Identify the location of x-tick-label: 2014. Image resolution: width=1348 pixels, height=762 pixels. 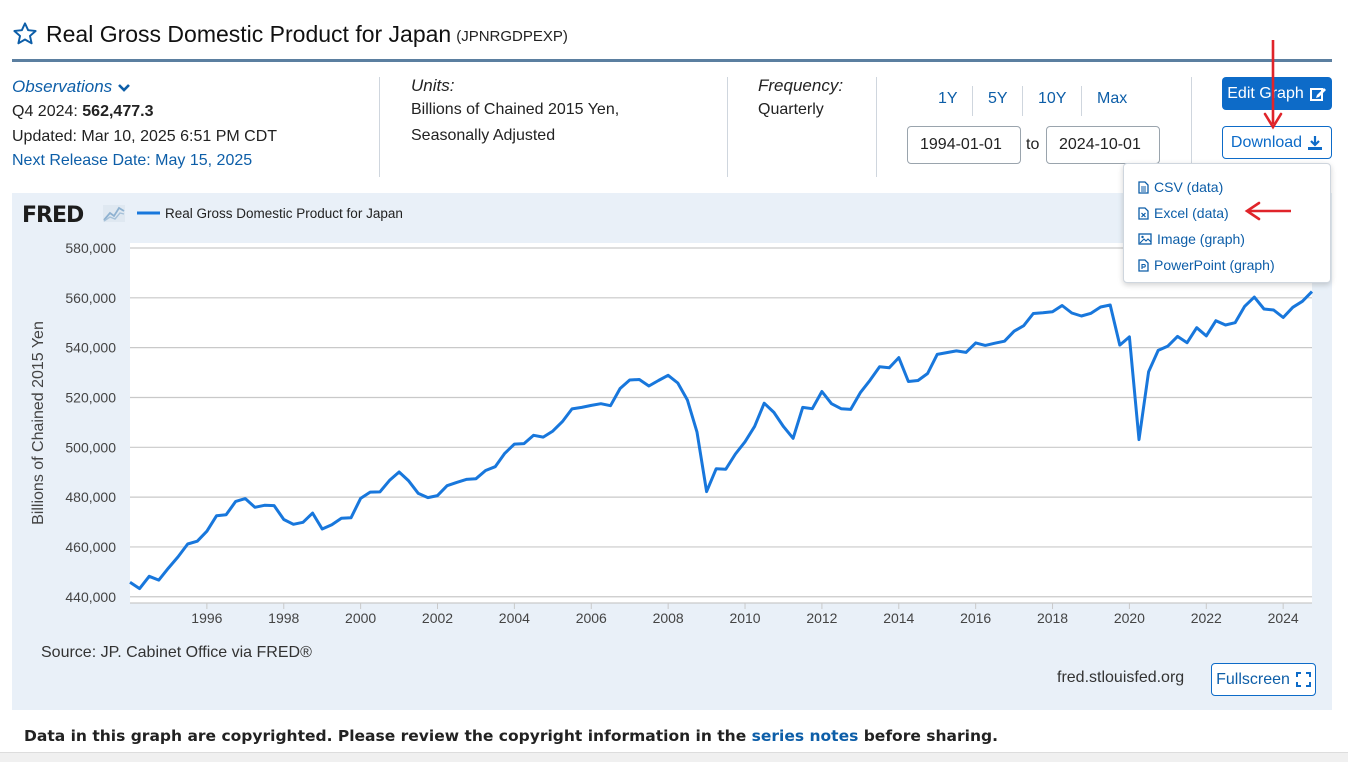
(898, 618).